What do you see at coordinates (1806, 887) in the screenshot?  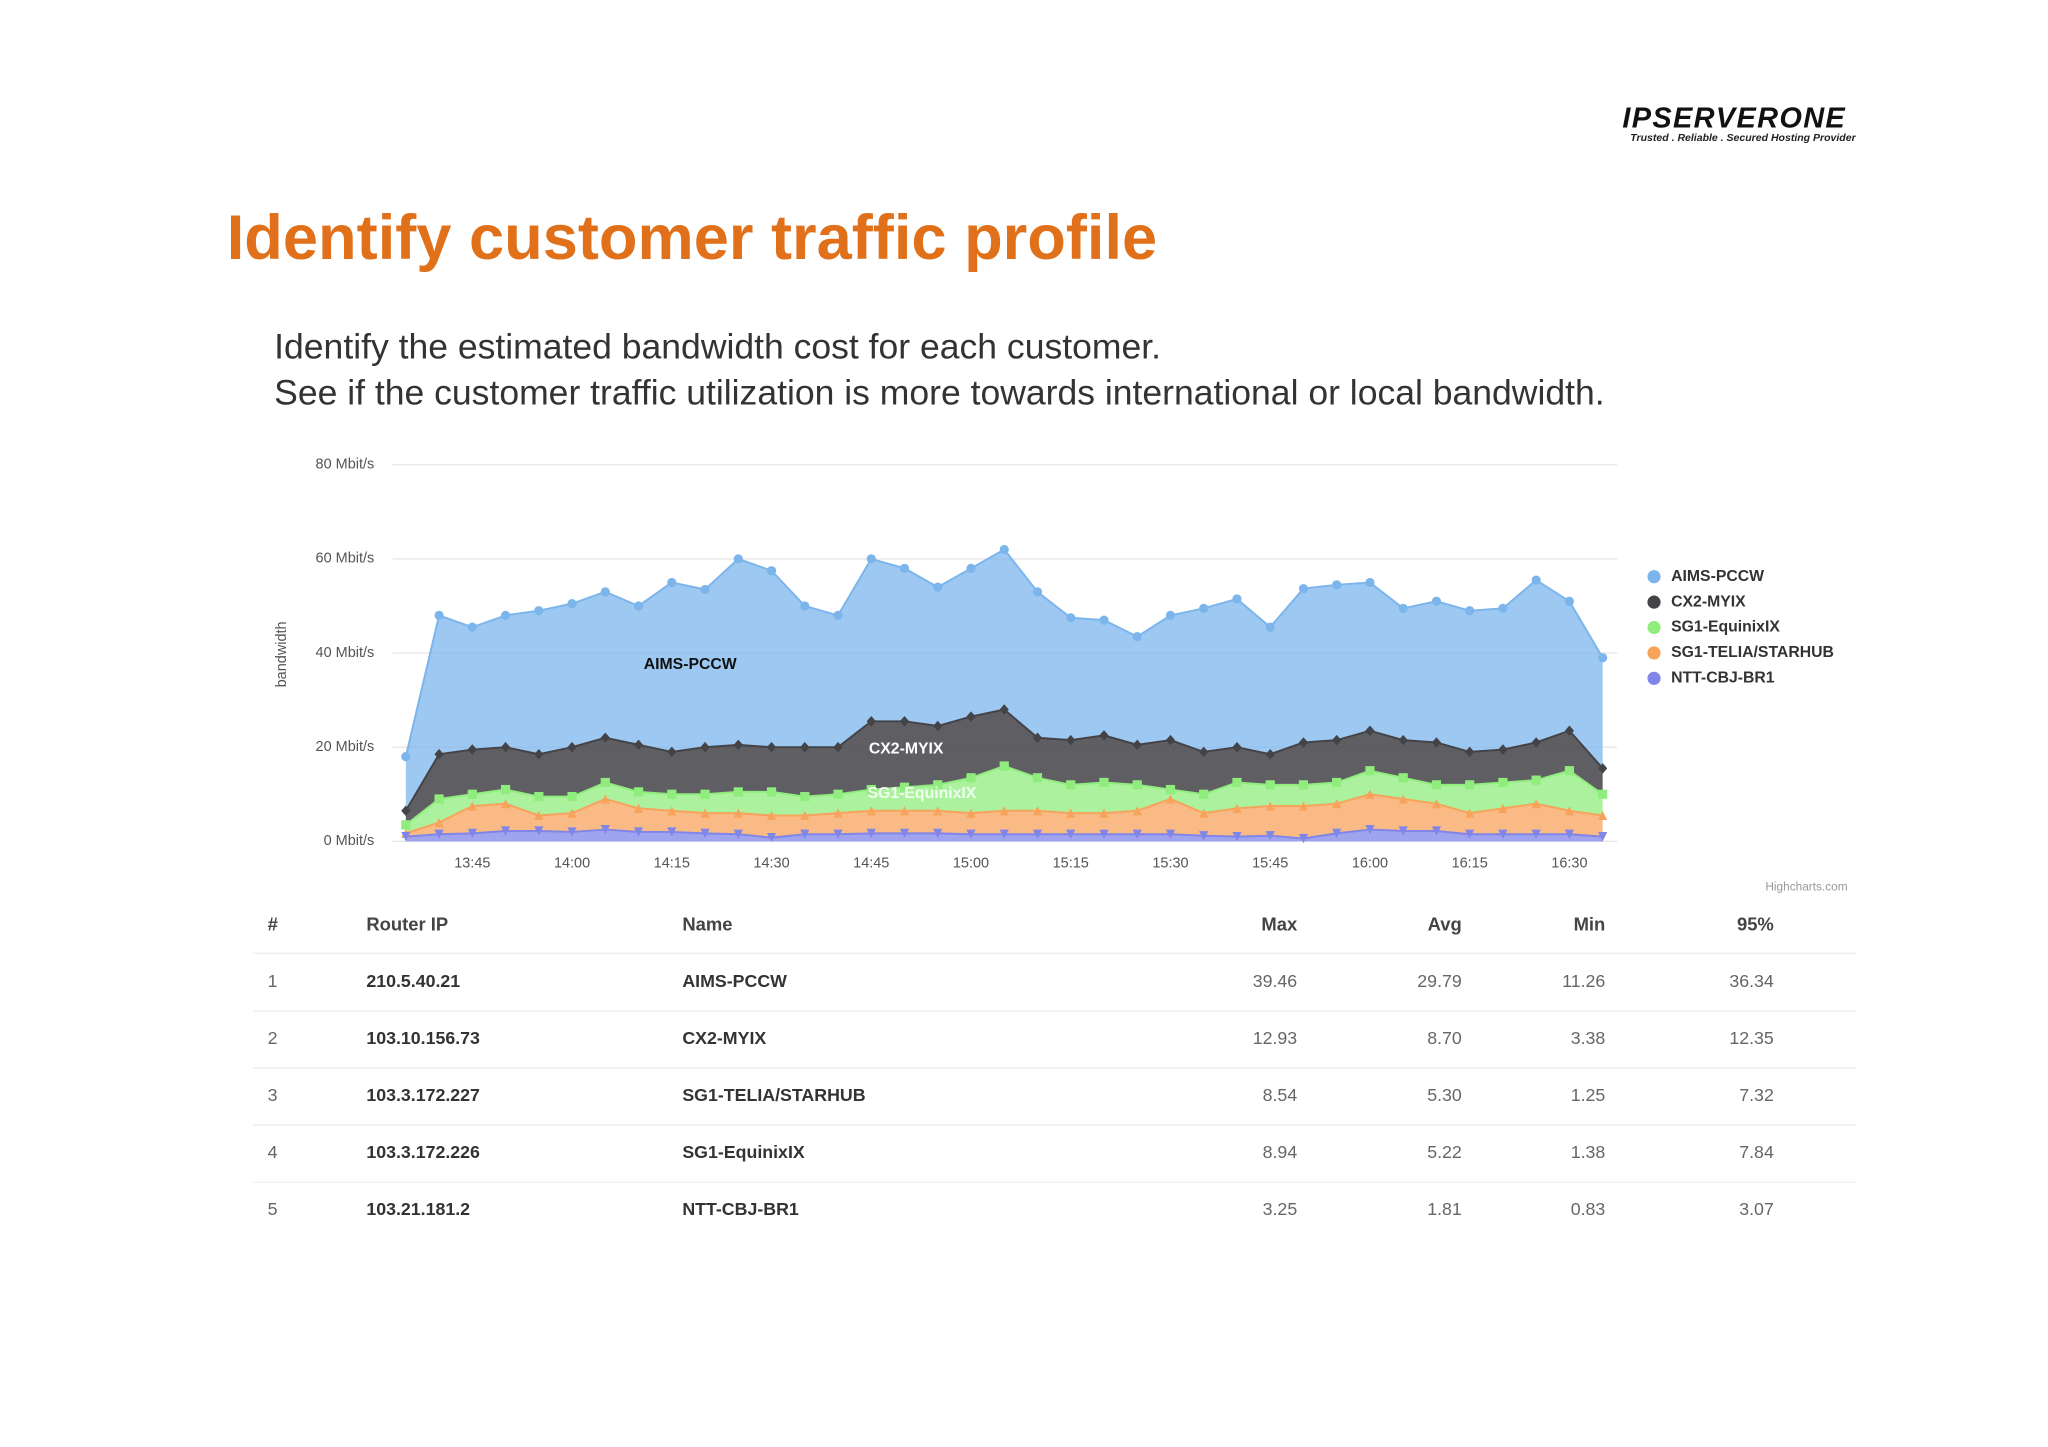 I see `chart-credit: Highcharts.com` at bounding box center [1806, 887].